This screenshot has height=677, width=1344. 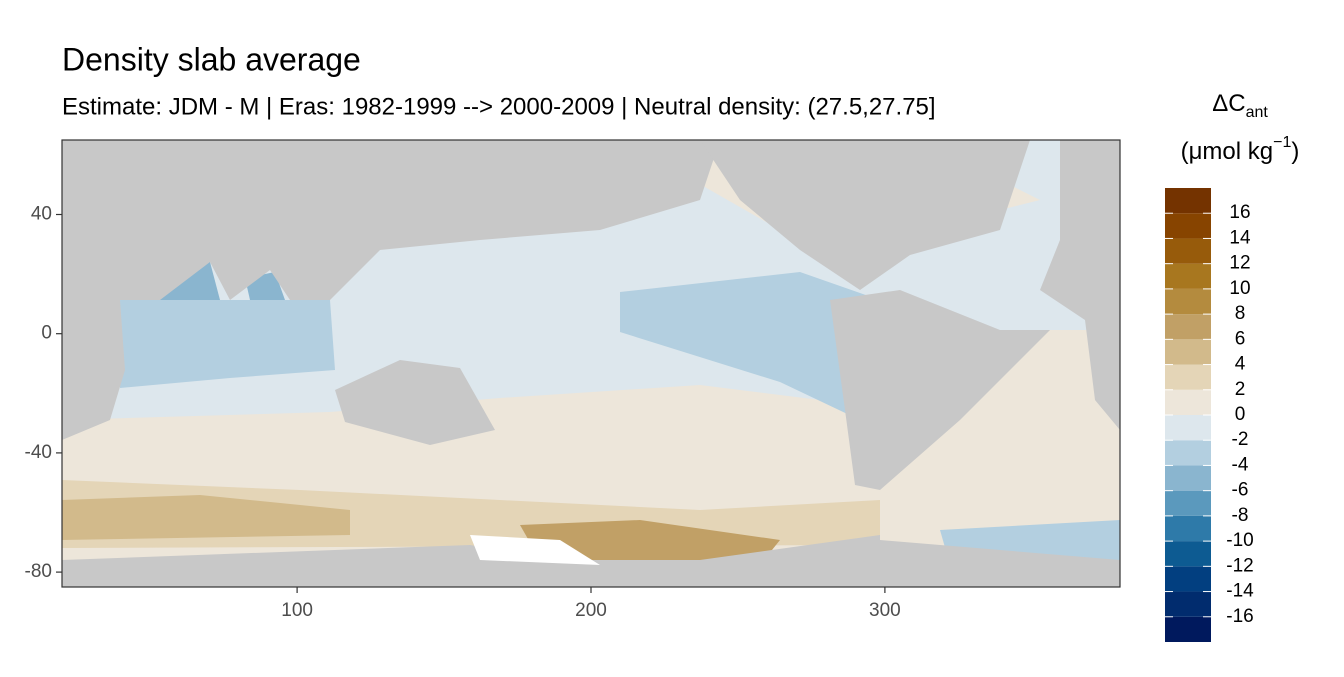 What do you see at coordinates (1240, 439) in the screenshot?
I see `legend-tick-label: -2` at bounding box center [1240, 439].